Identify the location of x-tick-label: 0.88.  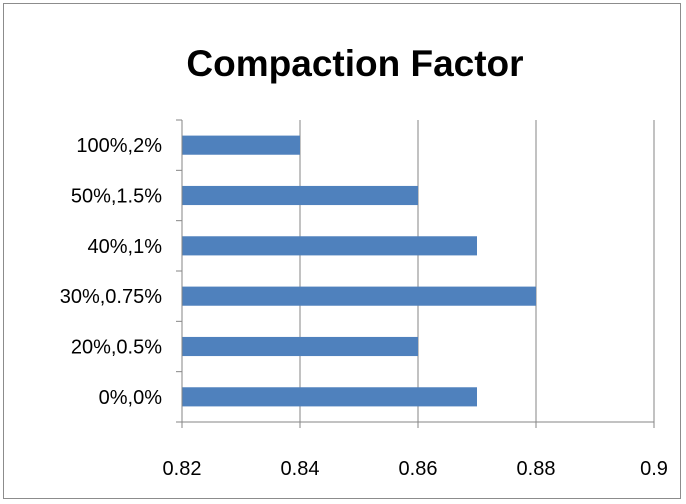
(536, 469).